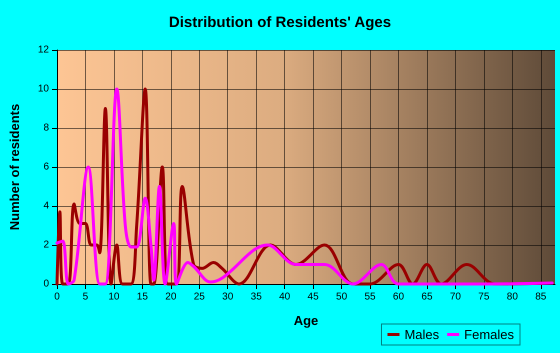 The image size is (560, 353). I want to click on x-tick-label: 75, so click(484, 297).